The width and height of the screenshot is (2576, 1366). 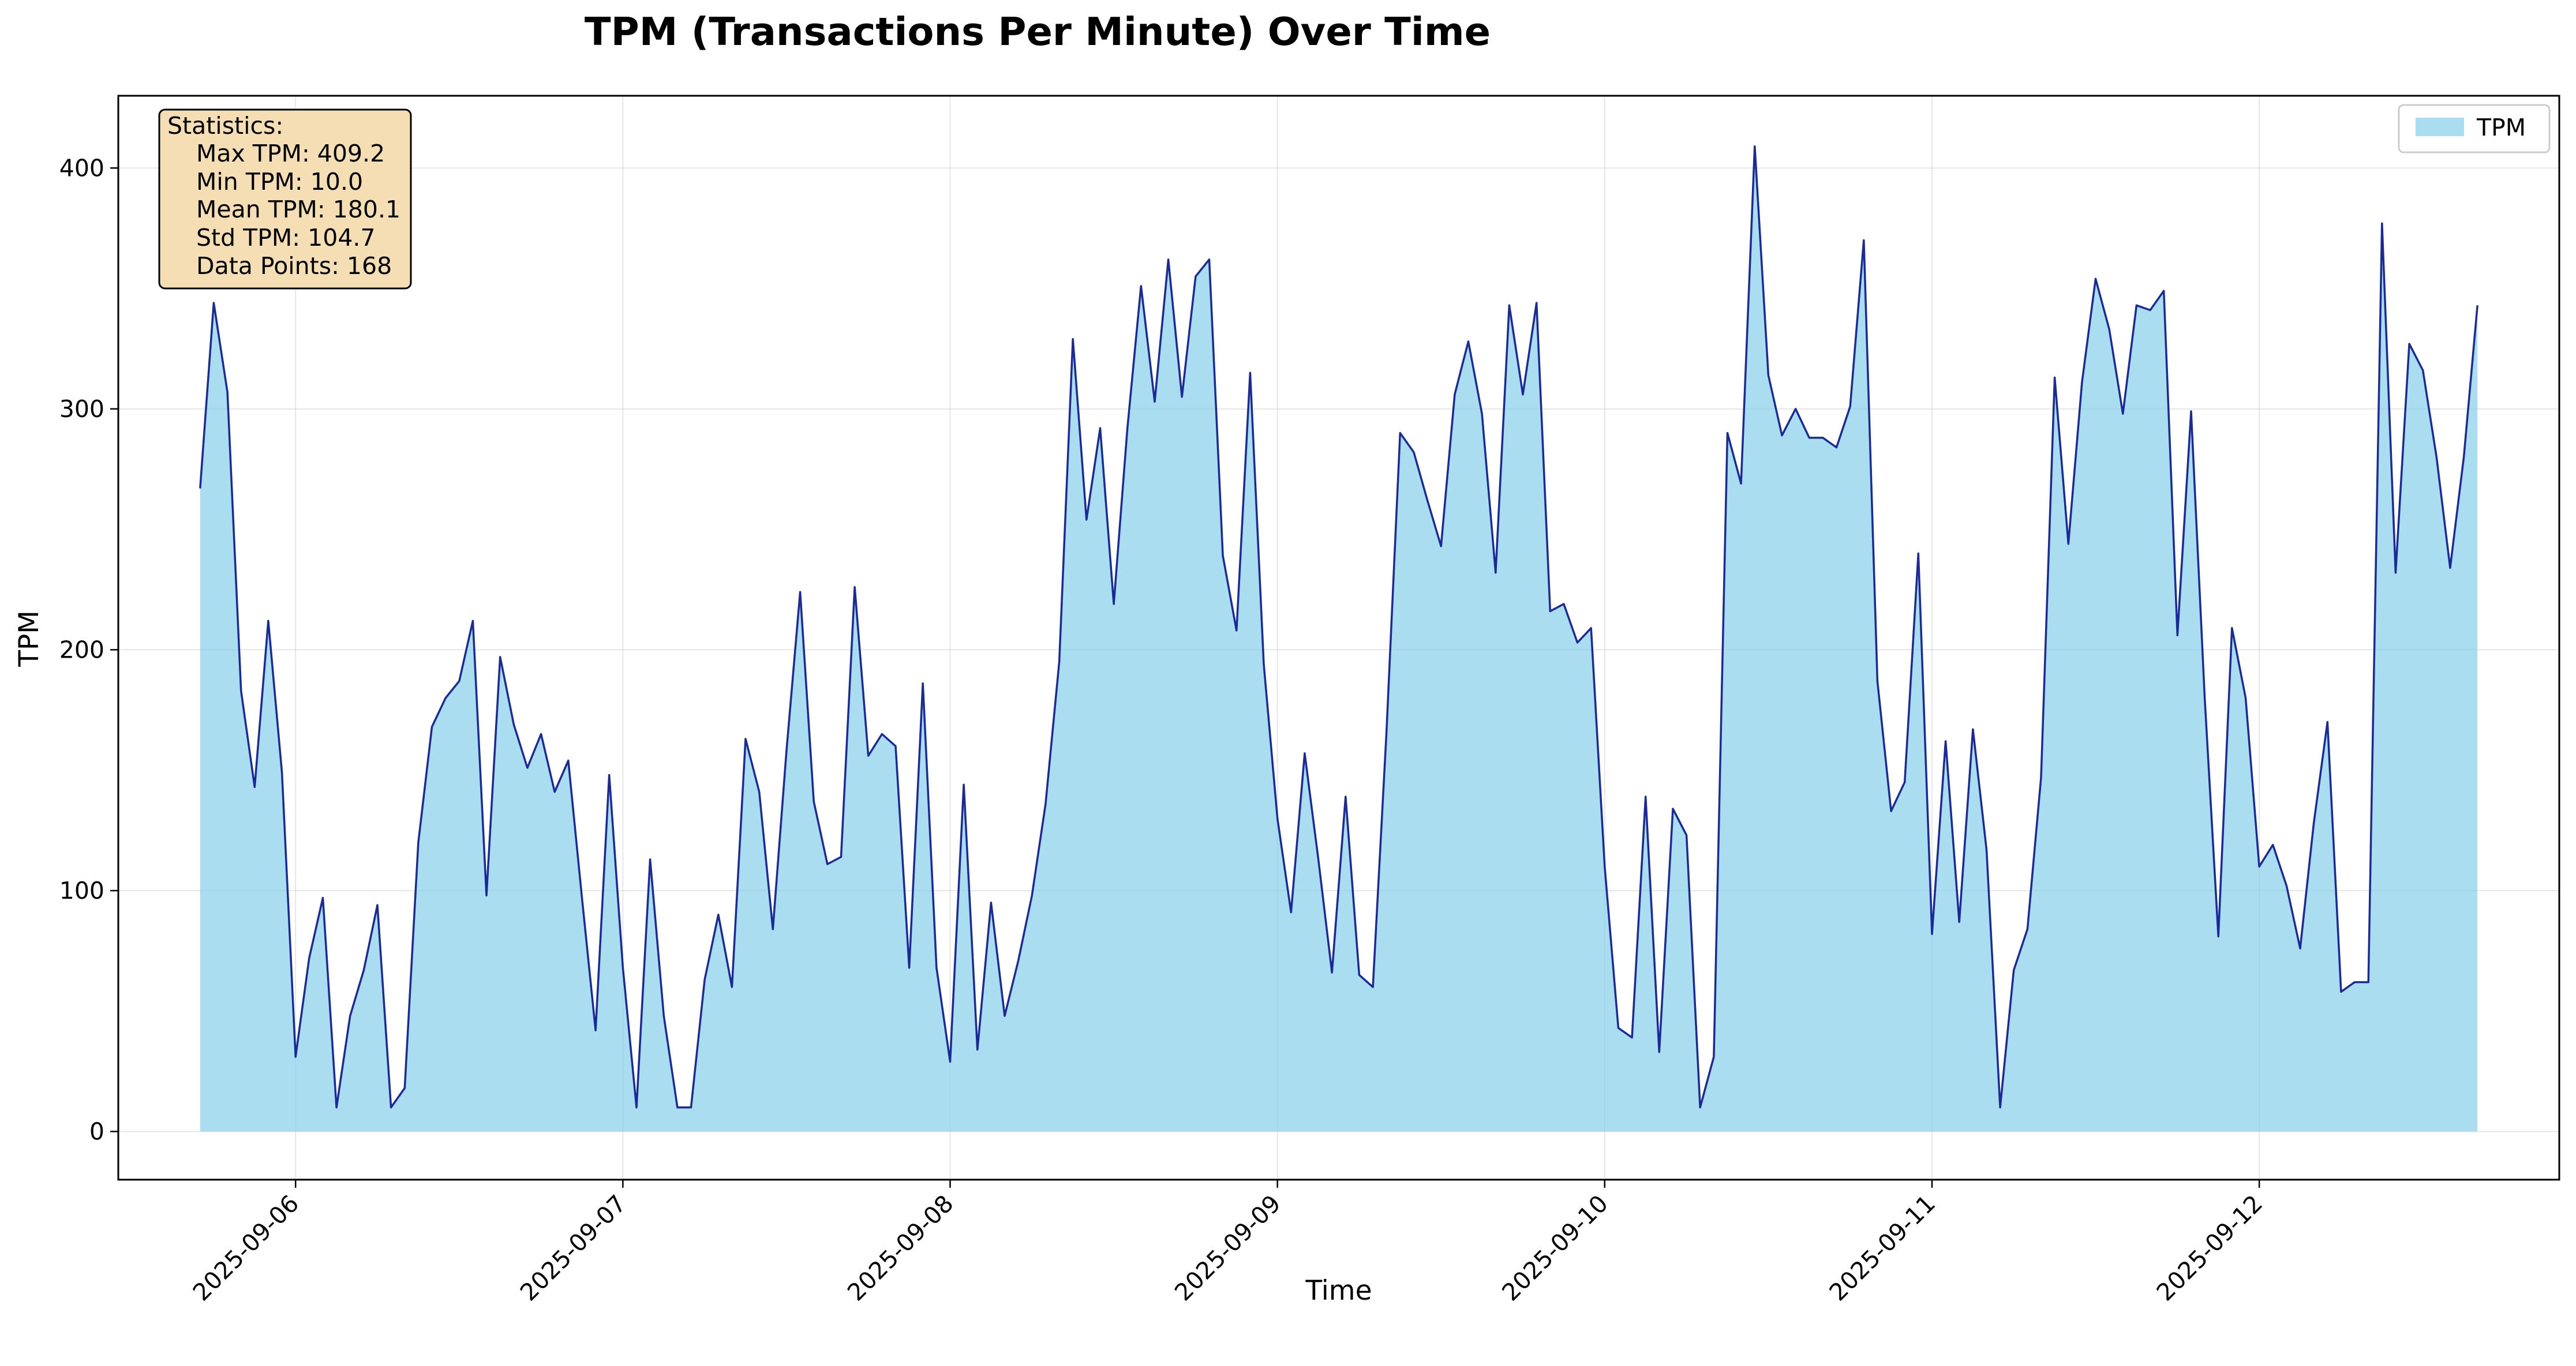 I want to click on y-tick-label: 100, so click(x=81, y=891).